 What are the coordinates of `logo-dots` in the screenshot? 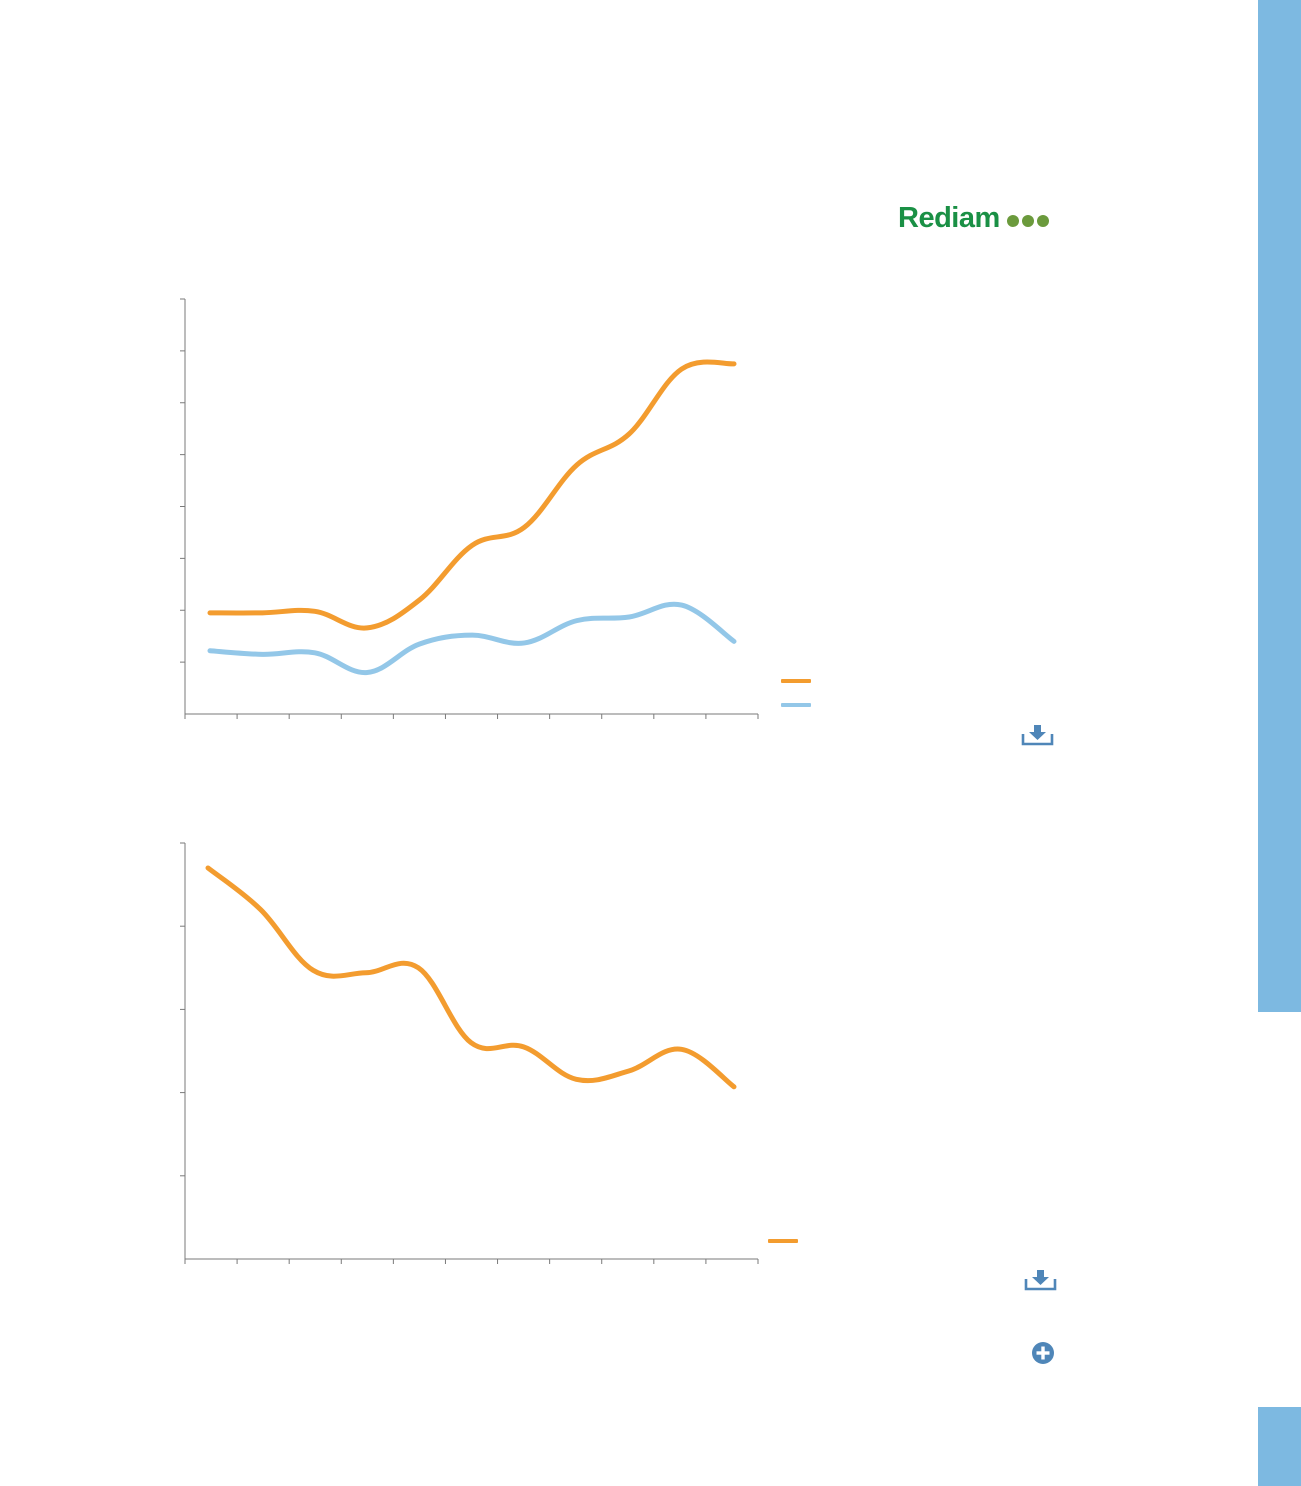 It's located at (1027, 221).